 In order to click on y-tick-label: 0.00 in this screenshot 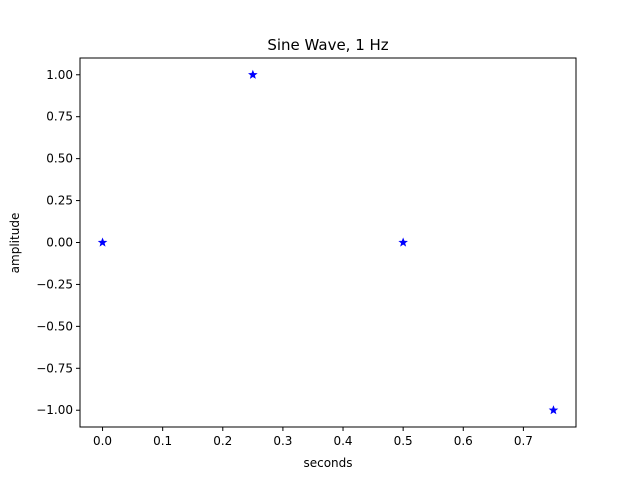, I will do `click(59, 243)`.